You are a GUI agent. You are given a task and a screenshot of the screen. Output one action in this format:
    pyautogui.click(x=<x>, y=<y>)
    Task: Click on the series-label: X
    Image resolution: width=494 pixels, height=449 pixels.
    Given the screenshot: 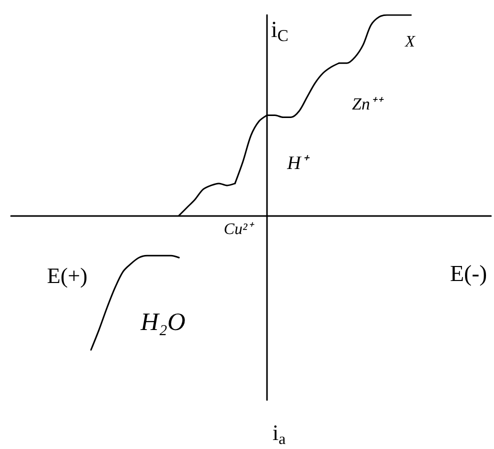 What is the action you would take?
    pyautogui.click(x=410, y=42)
    